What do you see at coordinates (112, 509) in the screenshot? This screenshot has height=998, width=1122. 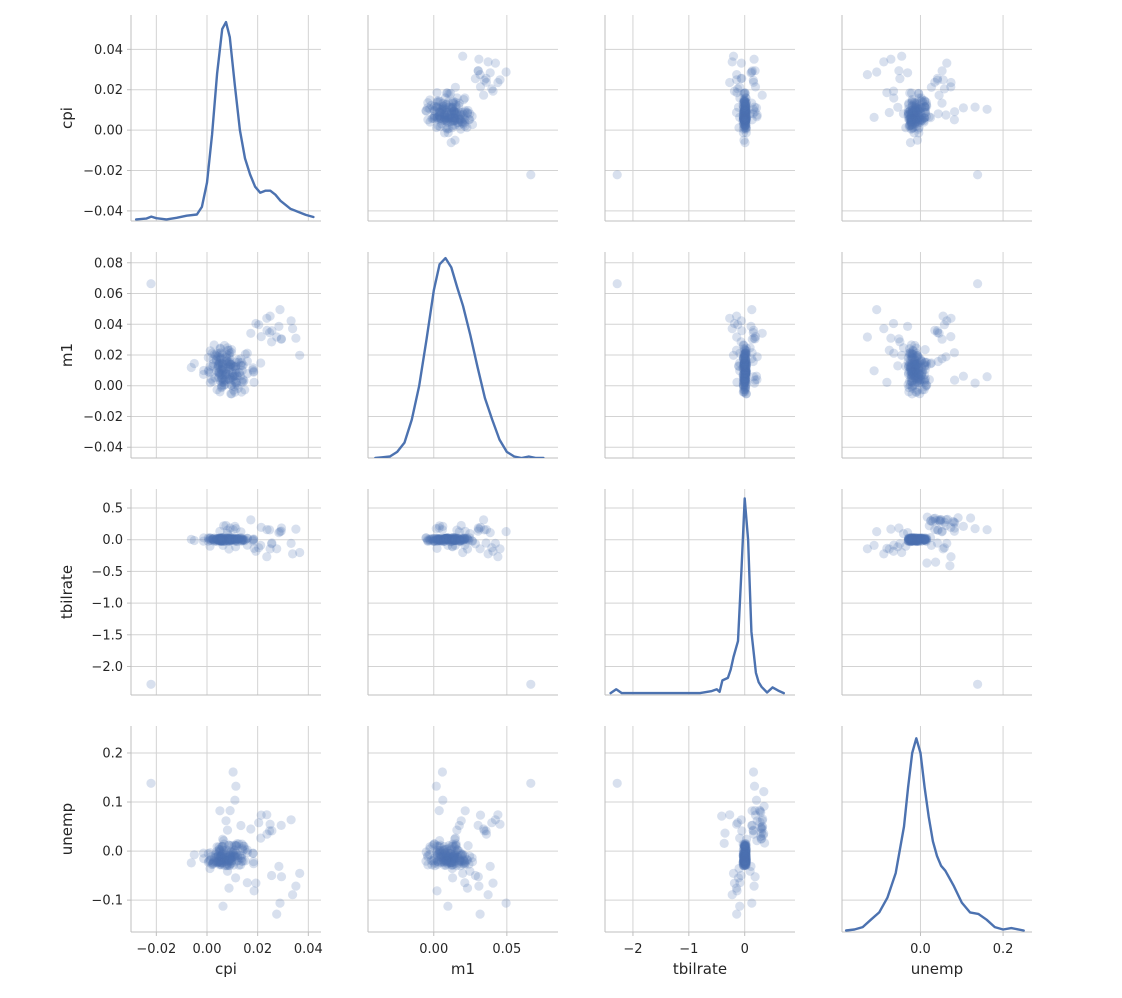 I see `y-tick-label: 0.5` at bounding box center [112, 509].